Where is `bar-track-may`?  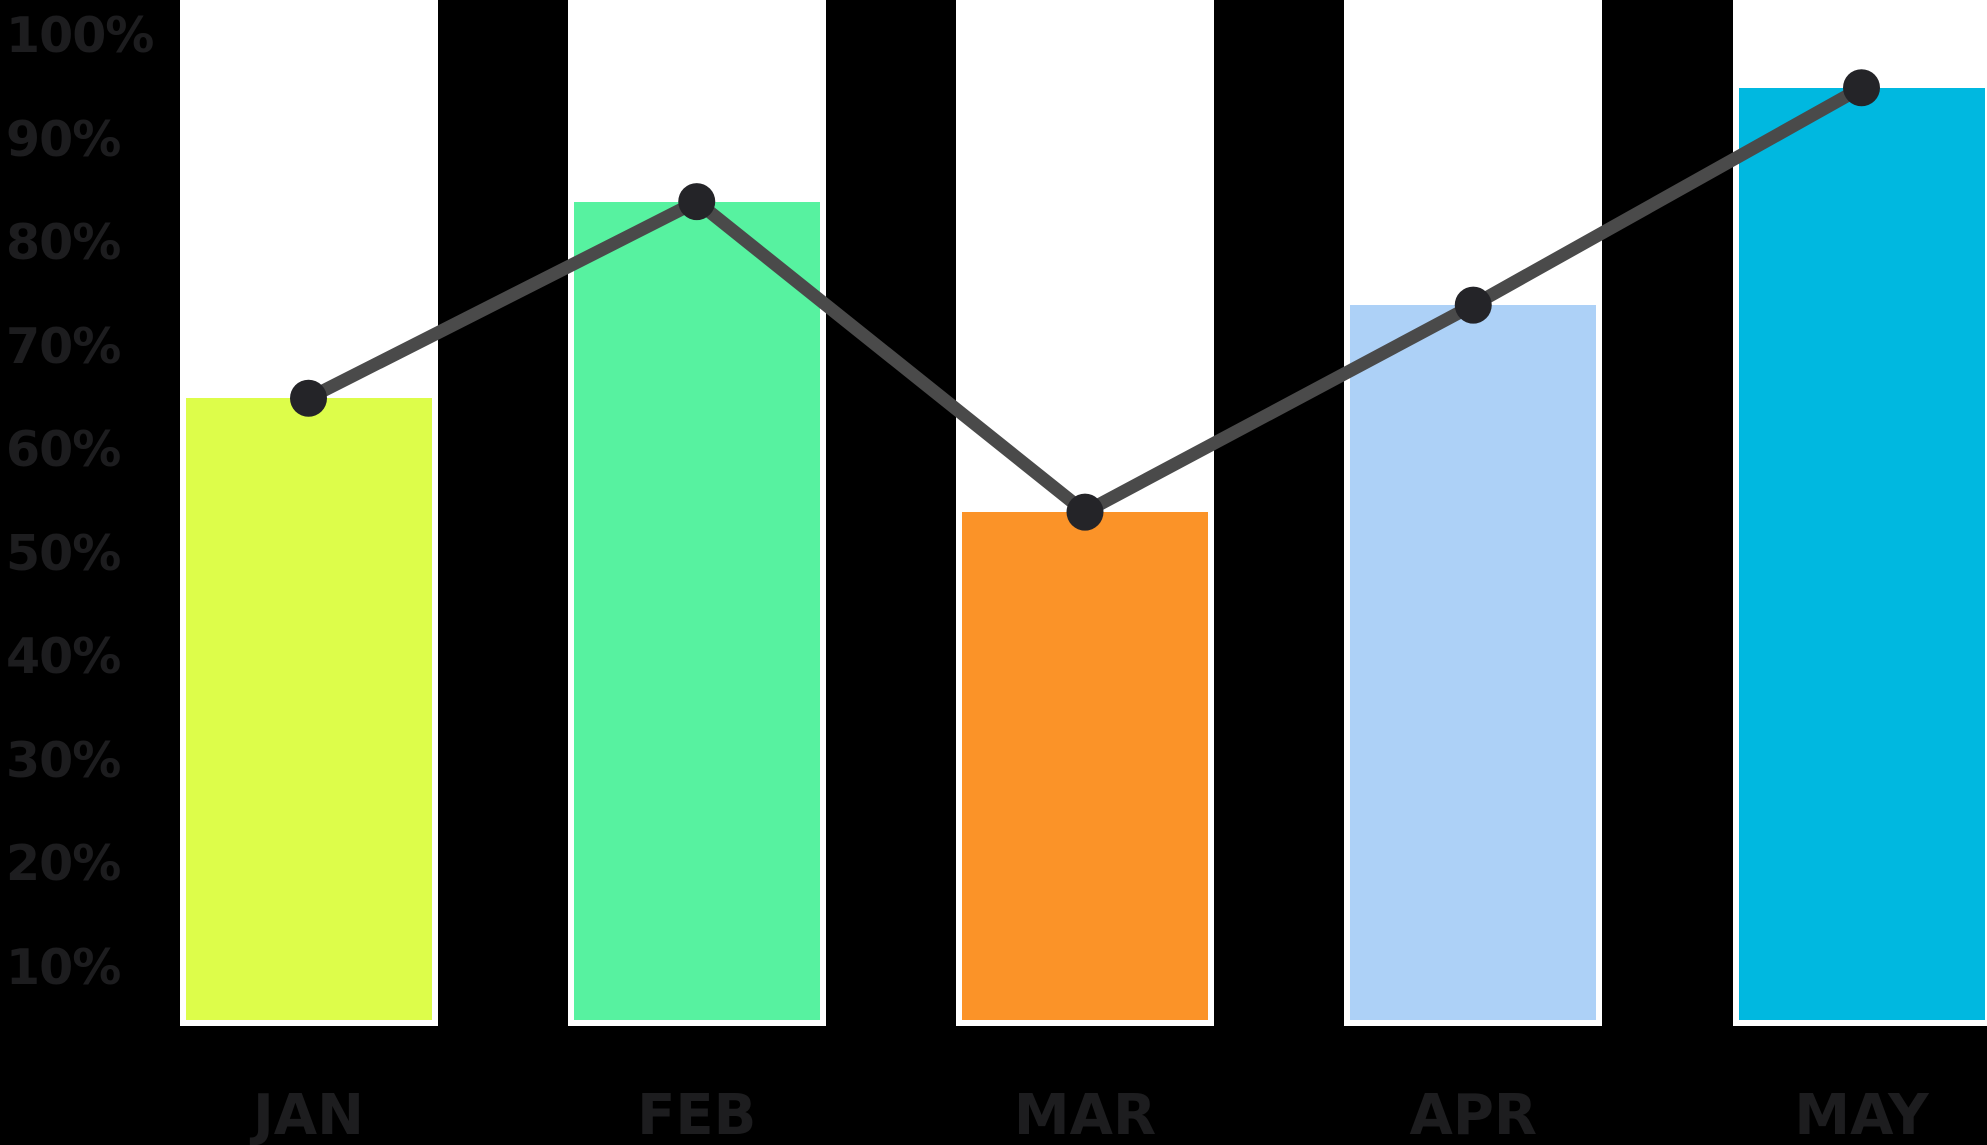 bar-track-may is located at coordinates (1859, 513).